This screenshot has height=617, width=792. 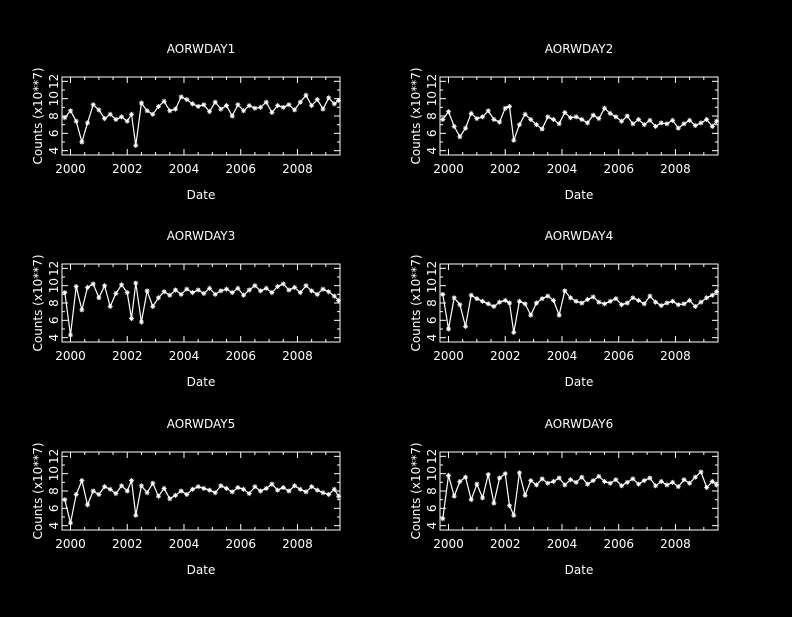 I want to click on x-tick-label: 2008, so click(x=297, y=169).